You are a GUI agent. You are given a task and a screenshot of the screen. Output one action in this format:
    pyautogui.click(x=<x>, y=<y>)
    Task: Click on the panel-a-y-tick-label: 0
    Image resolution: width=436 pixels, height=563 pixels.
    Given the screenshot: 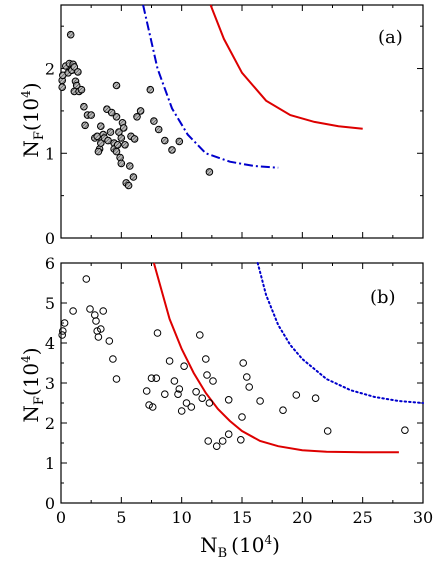 What is the action you would take?
    pyautogui.click(x=50, y=238)
    